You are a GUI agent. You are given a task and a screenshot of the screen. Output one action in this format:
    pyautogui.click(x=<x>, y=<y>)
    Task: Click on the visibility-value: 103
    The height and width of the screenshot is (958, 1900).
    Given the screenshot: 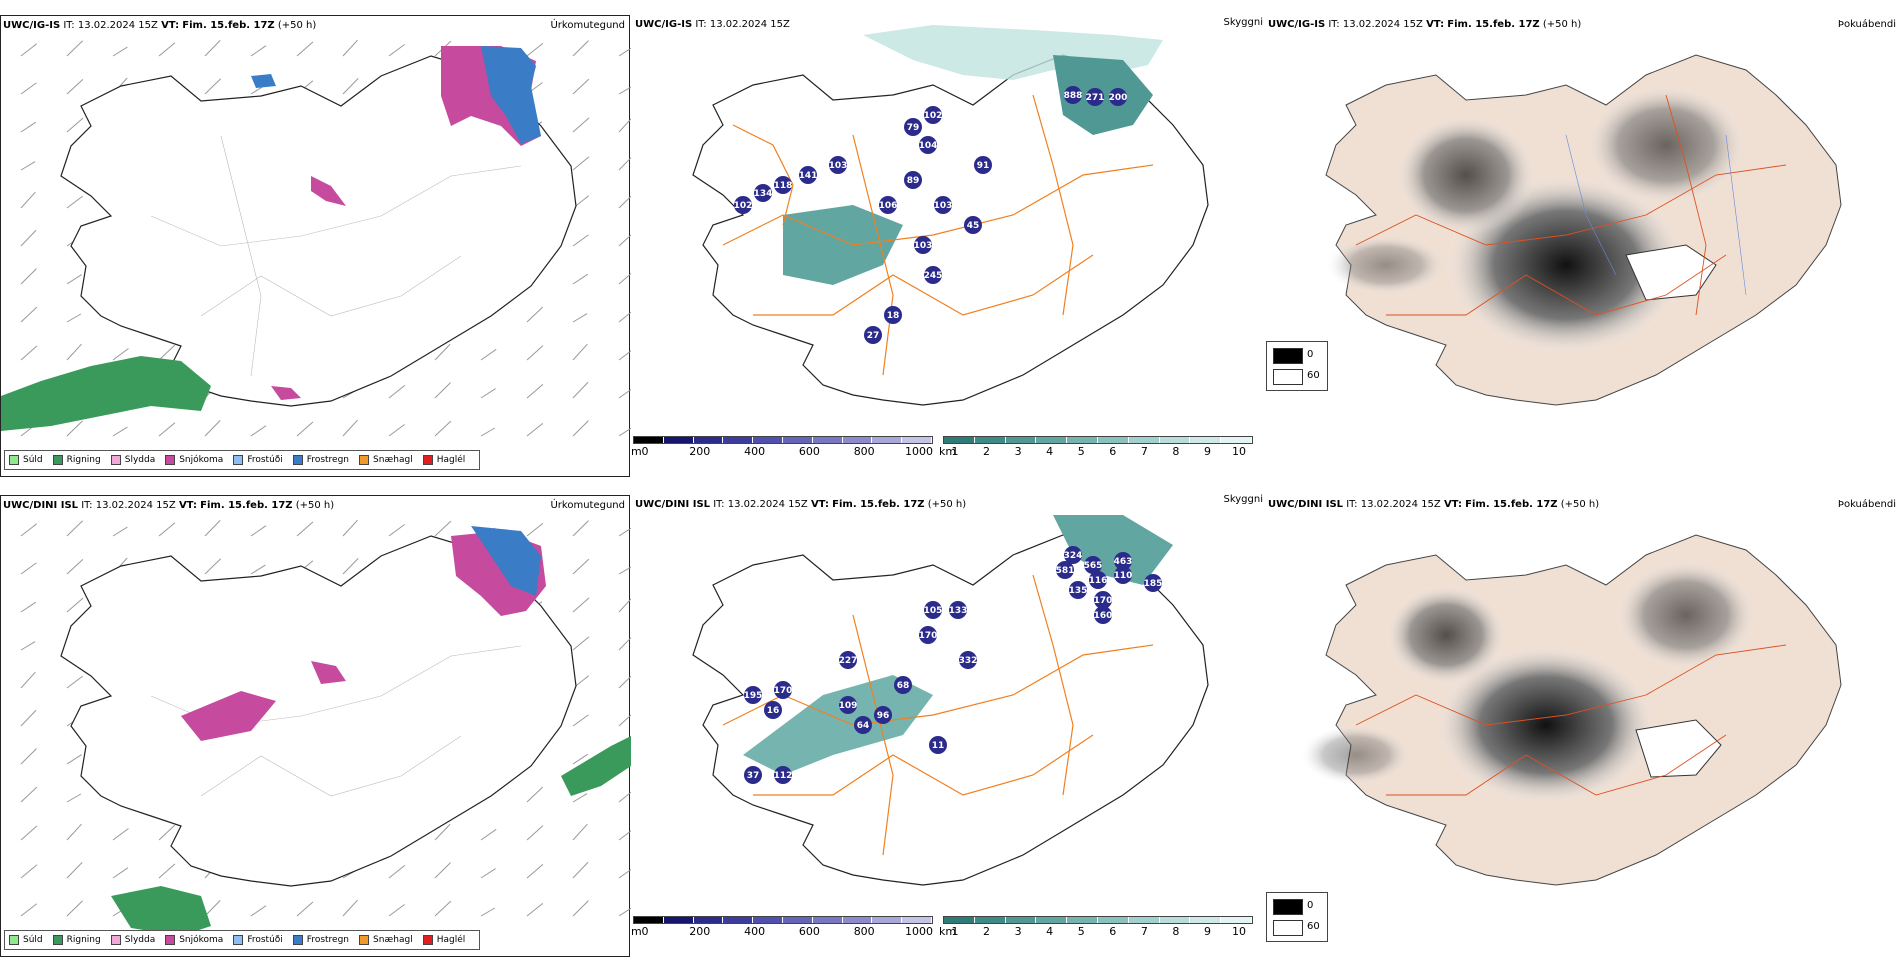 What is the action you would take?
    pyautogui.click(x=923, y=246)
    